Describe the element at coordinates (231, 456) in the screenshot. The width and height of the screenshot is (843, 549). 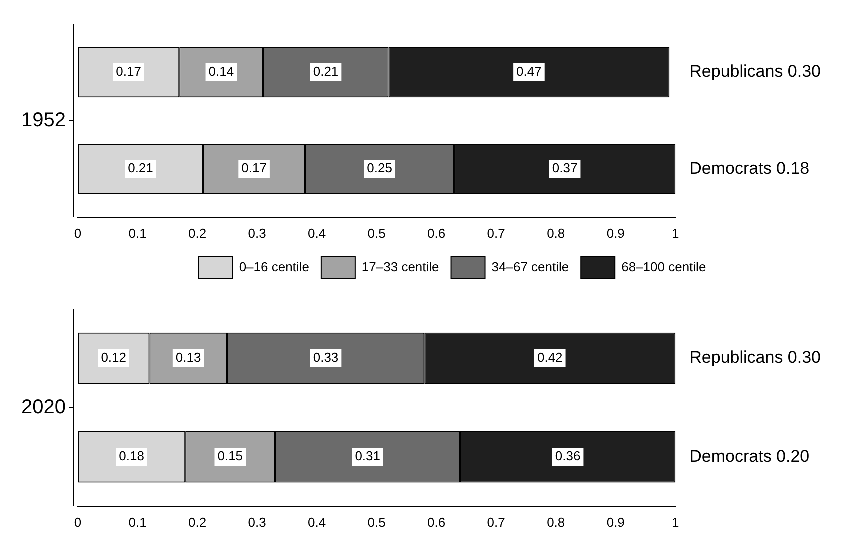
I see `data-label: 0.15` at that location.